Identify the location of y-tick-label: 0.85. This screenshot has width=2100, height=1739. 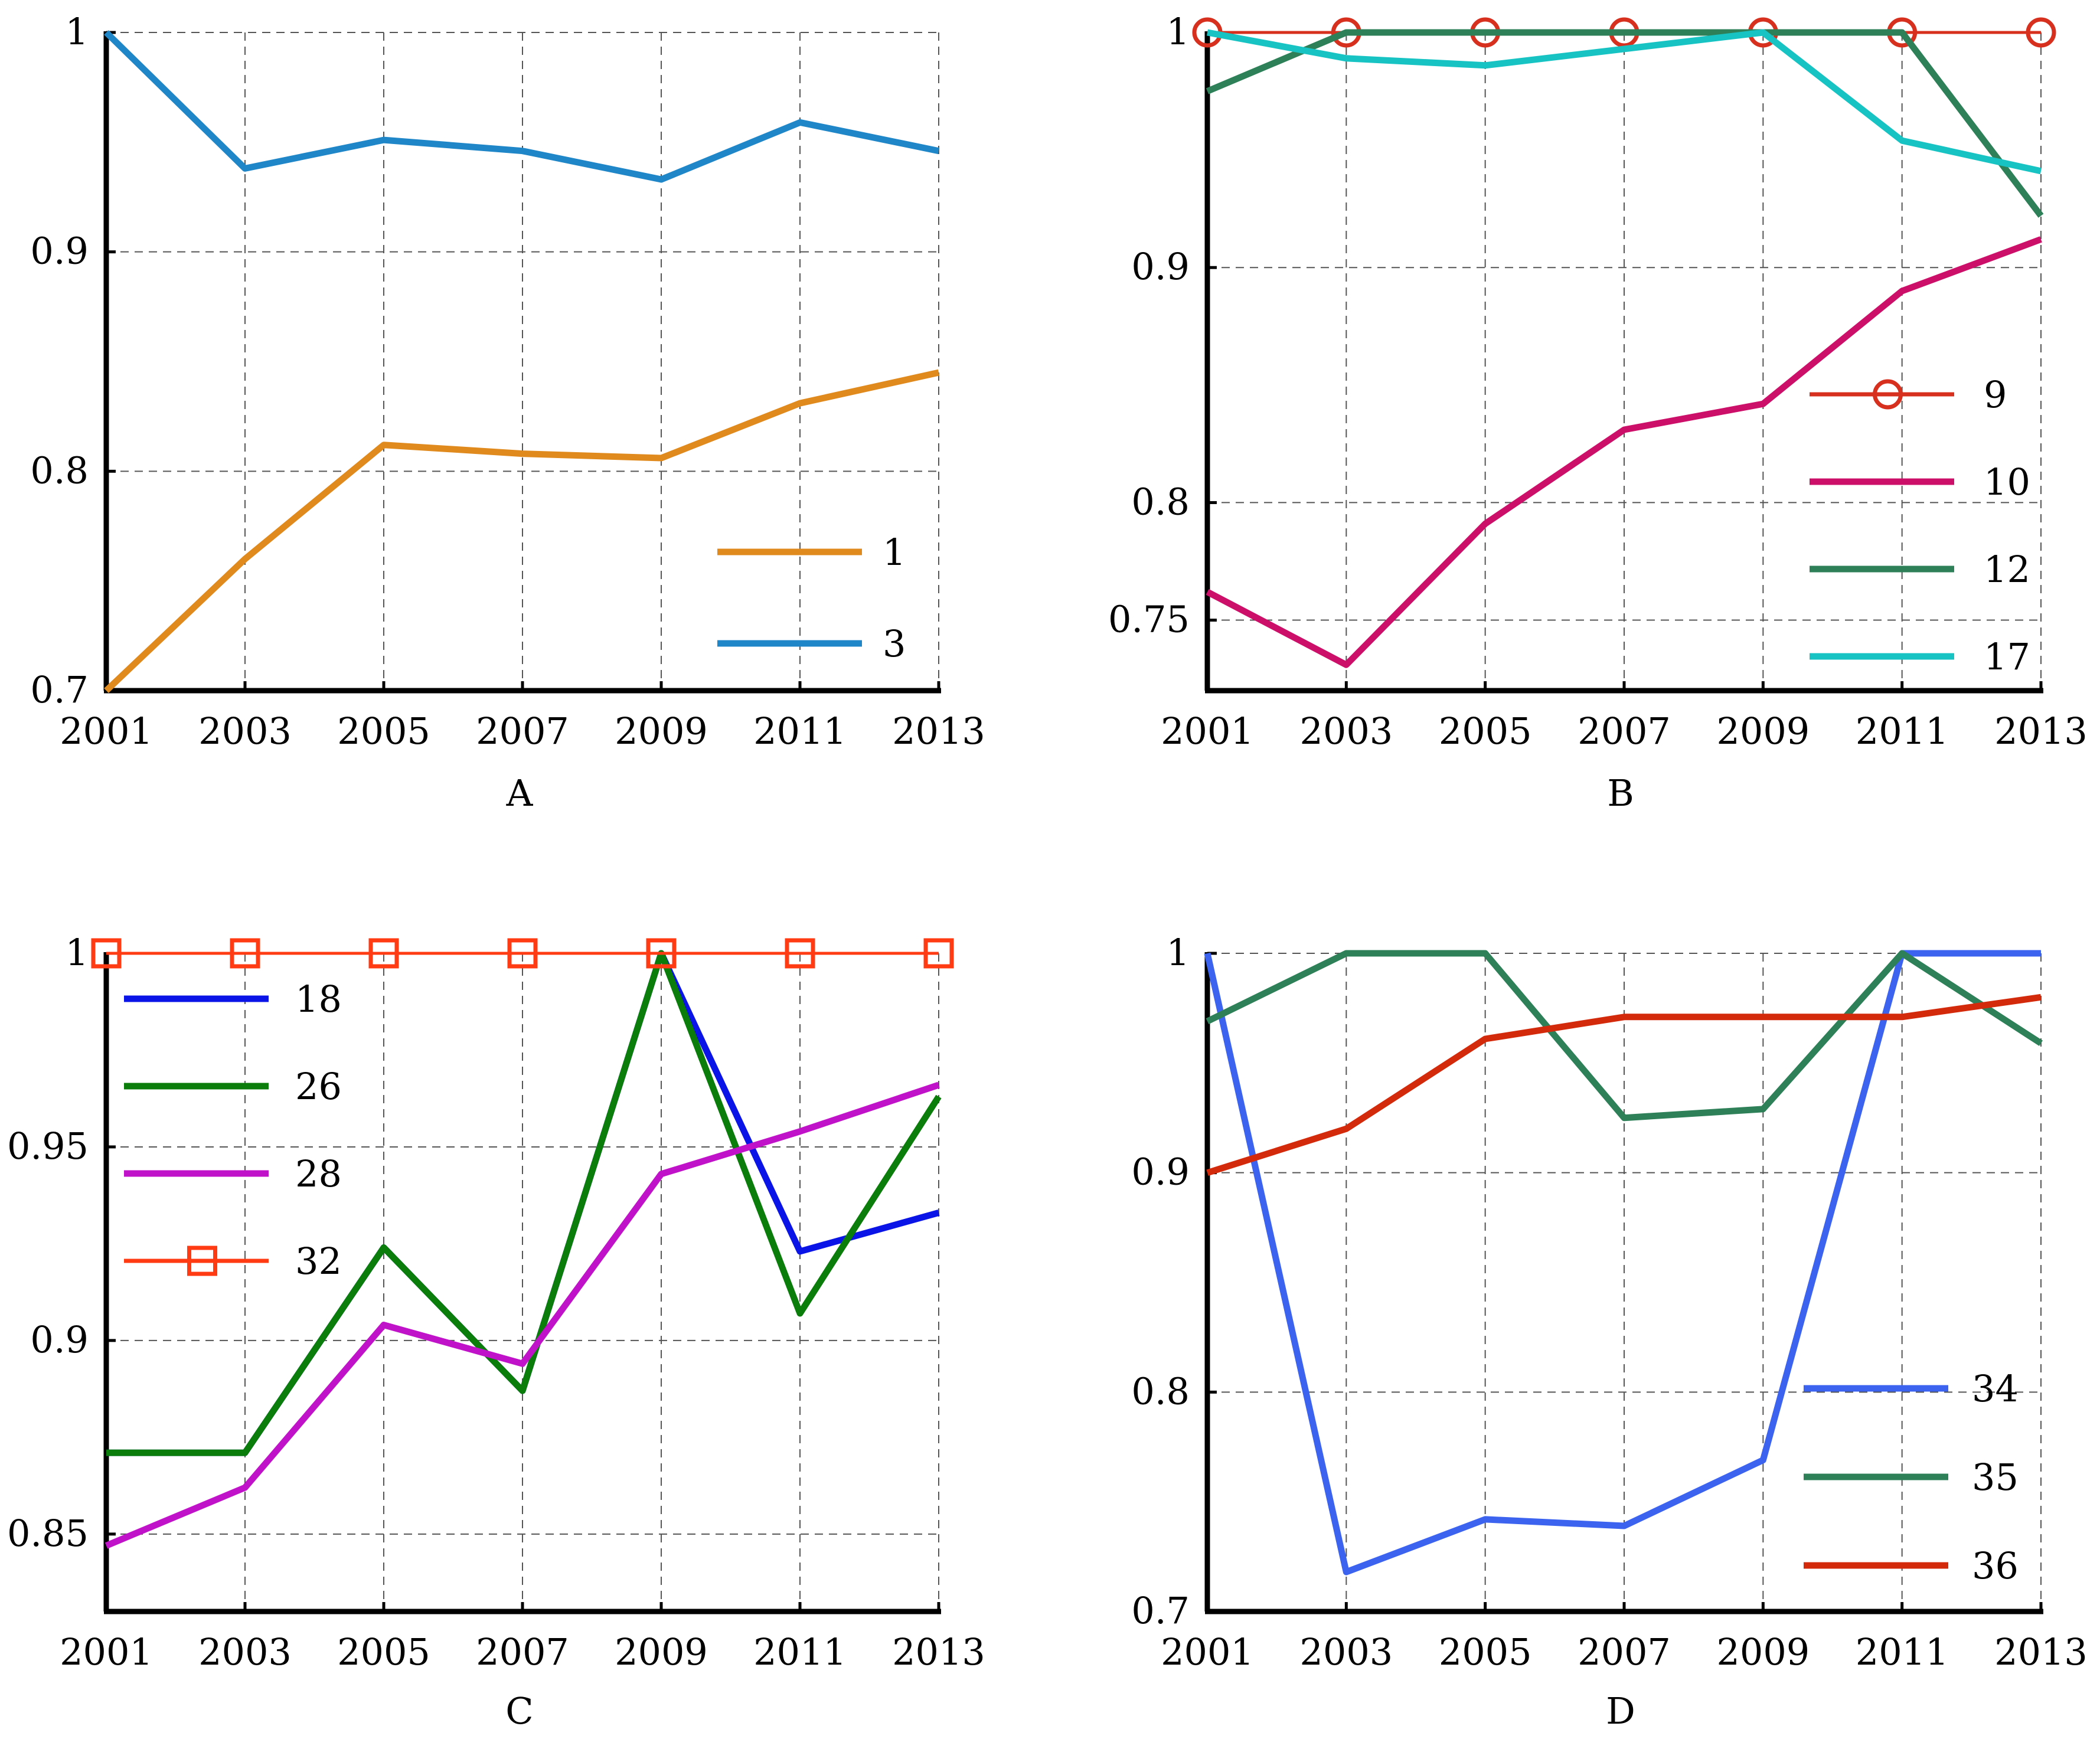
(48, 1534).